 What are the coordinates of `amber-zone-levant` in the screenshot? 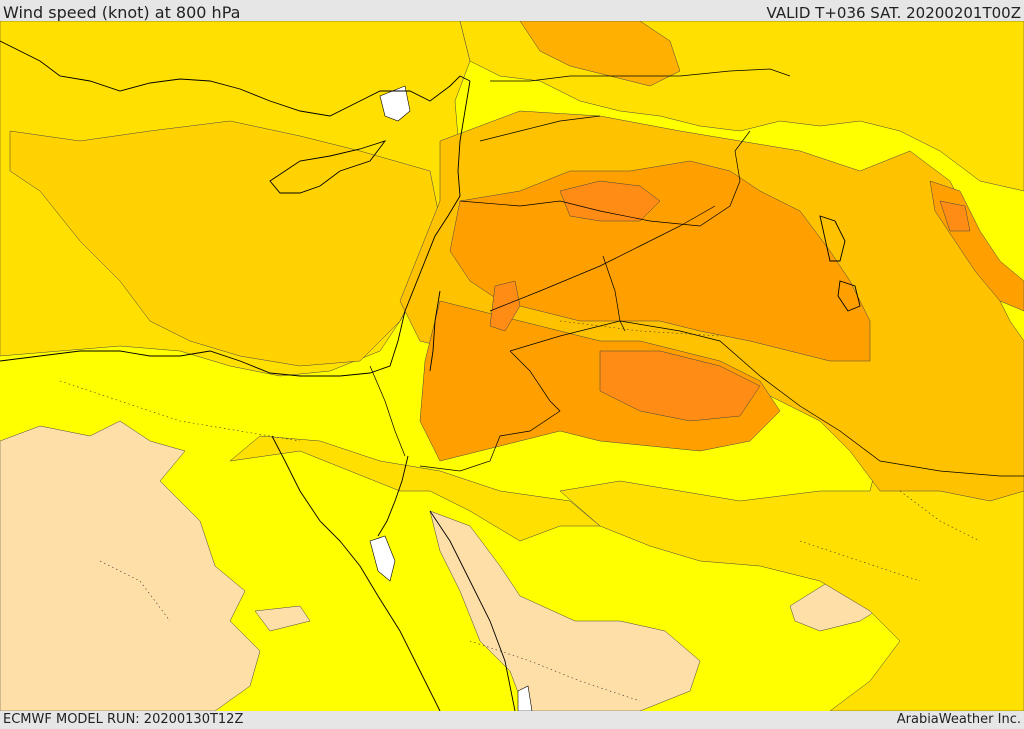 It's located at (225, 243).